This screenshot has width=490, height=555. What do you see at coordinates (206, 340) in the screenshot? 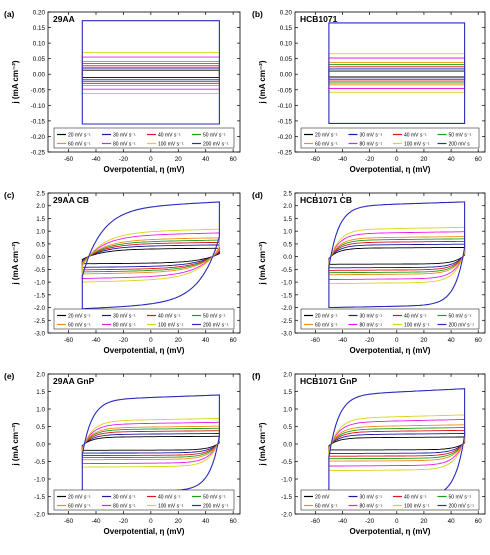
I see `x-tick-label: 40` at bounding box center [206, 340].